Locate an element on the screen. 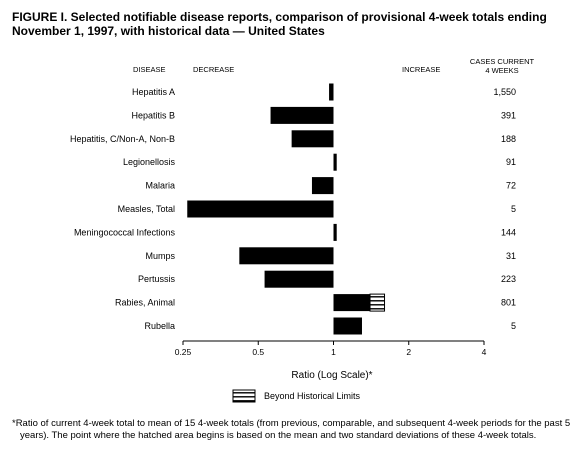  case-count: 91 is located at coordinates (511, 162).